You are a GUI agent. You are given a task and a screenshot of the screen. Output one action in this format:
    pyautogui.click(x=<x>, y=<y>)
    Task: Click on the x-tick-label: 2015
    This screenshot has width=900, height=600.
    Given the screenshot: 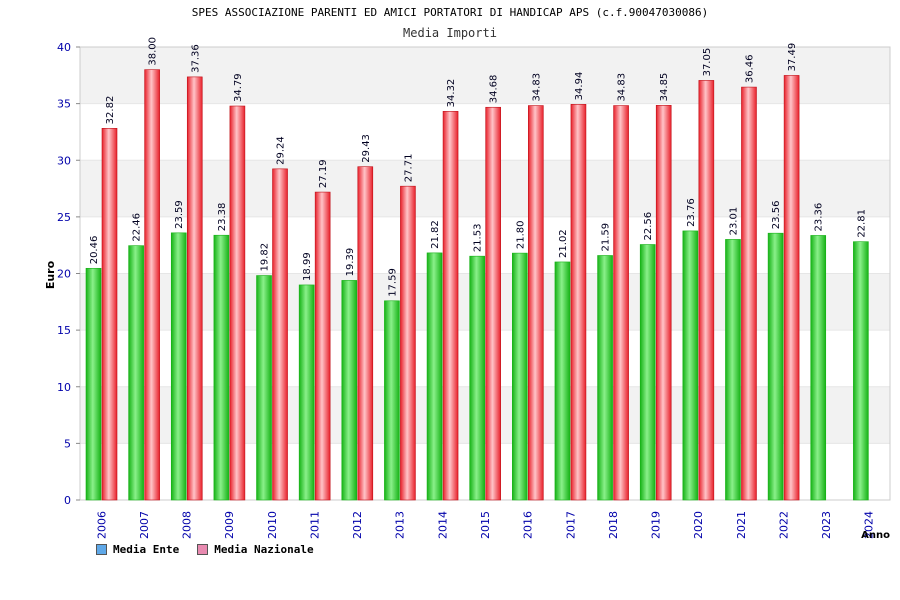 What is the action you would take?
    pyautogui.click(x=485, y=525)
    